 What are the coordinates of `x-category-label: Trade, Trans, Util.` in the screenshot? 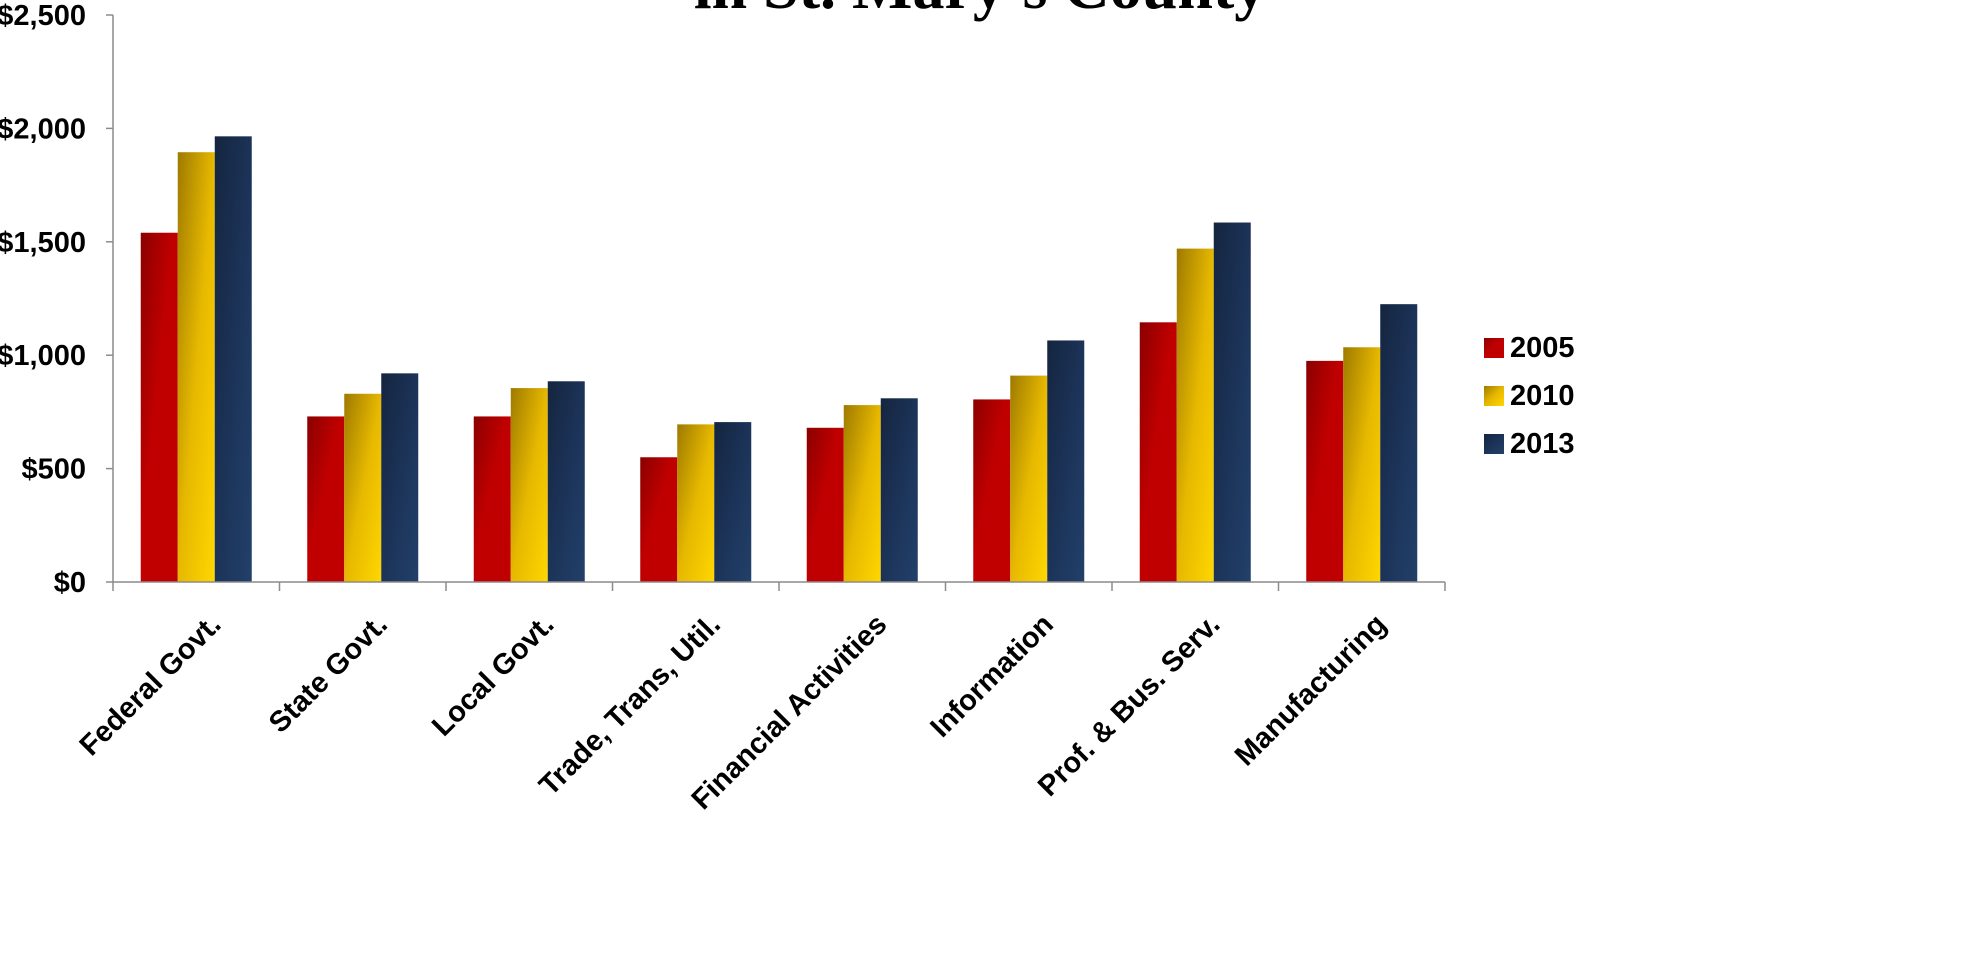 It's located at (630, 705).